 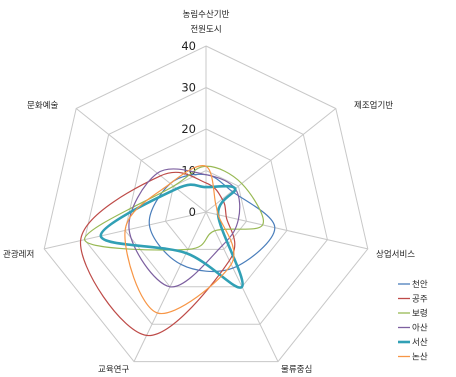 I want to click on axis-label: 농림수산기반 전원도시, so click(x=206, y=22).